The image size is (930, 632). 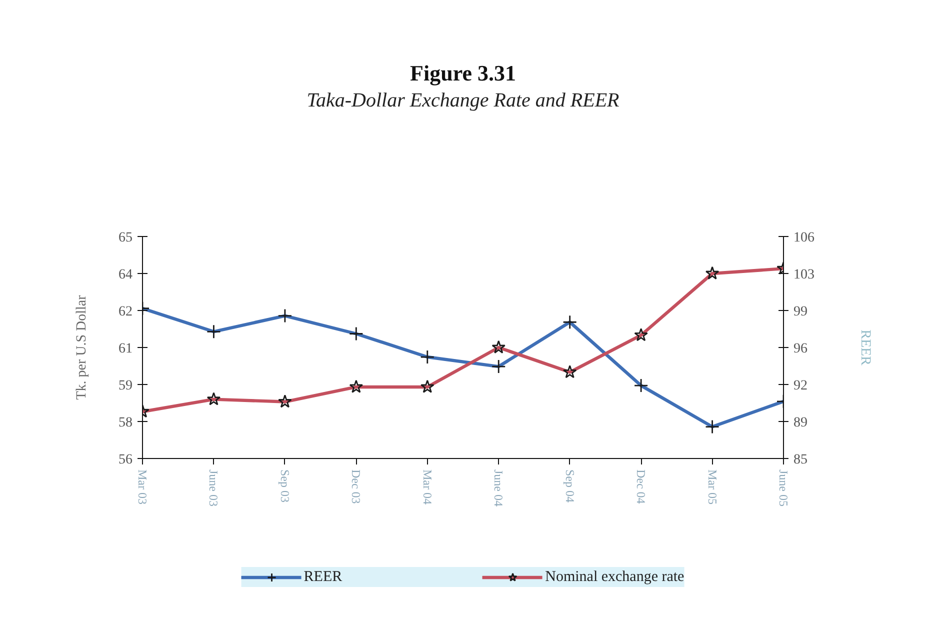 What do you see at coordinates (82, 347) in the screenshot?
I see `y-axis-title: Tk. per U.S Dollar` at bounding box center [82, 347].